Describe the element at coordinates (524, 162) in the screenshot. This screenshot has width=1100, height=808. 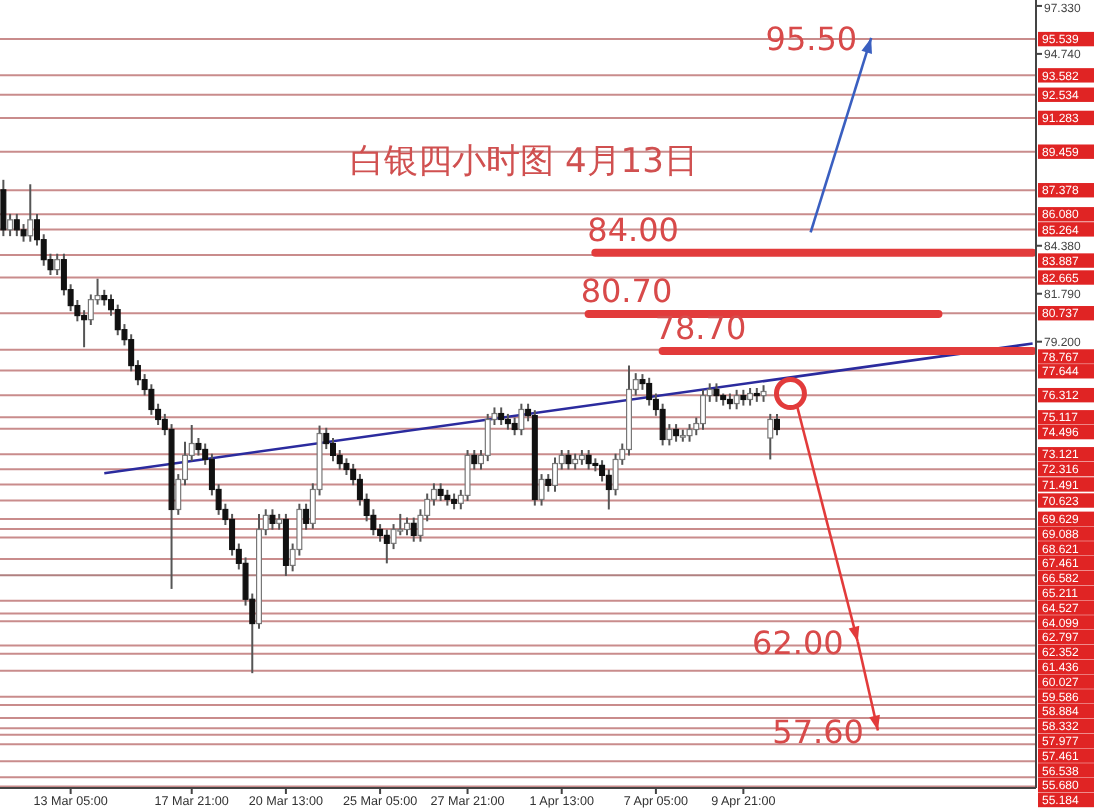
I see `text: 白银四小时图 4月13日` at that location.